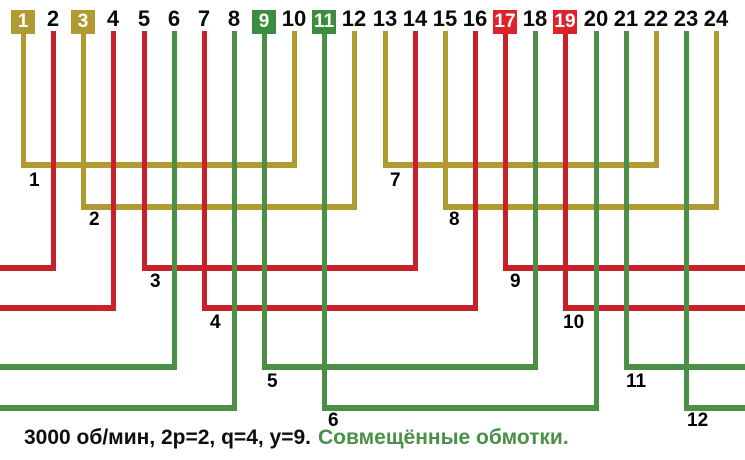  Describe the element at coordinates (636, 381) in the screenshot. I see `coil-label-11: 11` at that location.